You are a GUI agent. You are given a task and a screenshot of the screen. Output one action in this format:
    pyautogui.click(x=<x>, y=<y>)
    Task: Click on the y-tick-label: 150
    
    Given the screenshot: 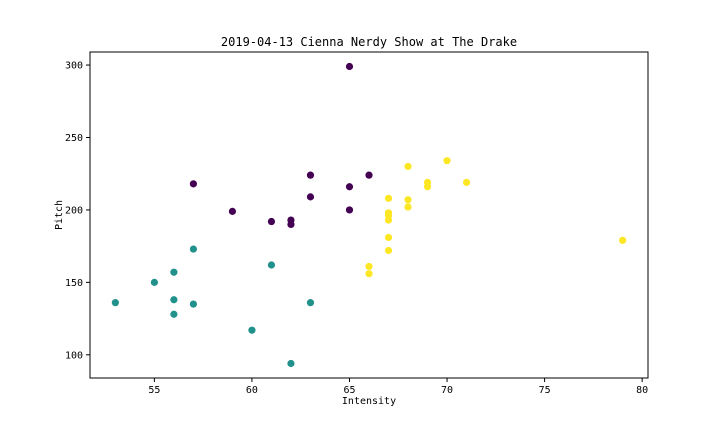 What is the action you would take?
    pyautogui.click(x=74, y=283)
    